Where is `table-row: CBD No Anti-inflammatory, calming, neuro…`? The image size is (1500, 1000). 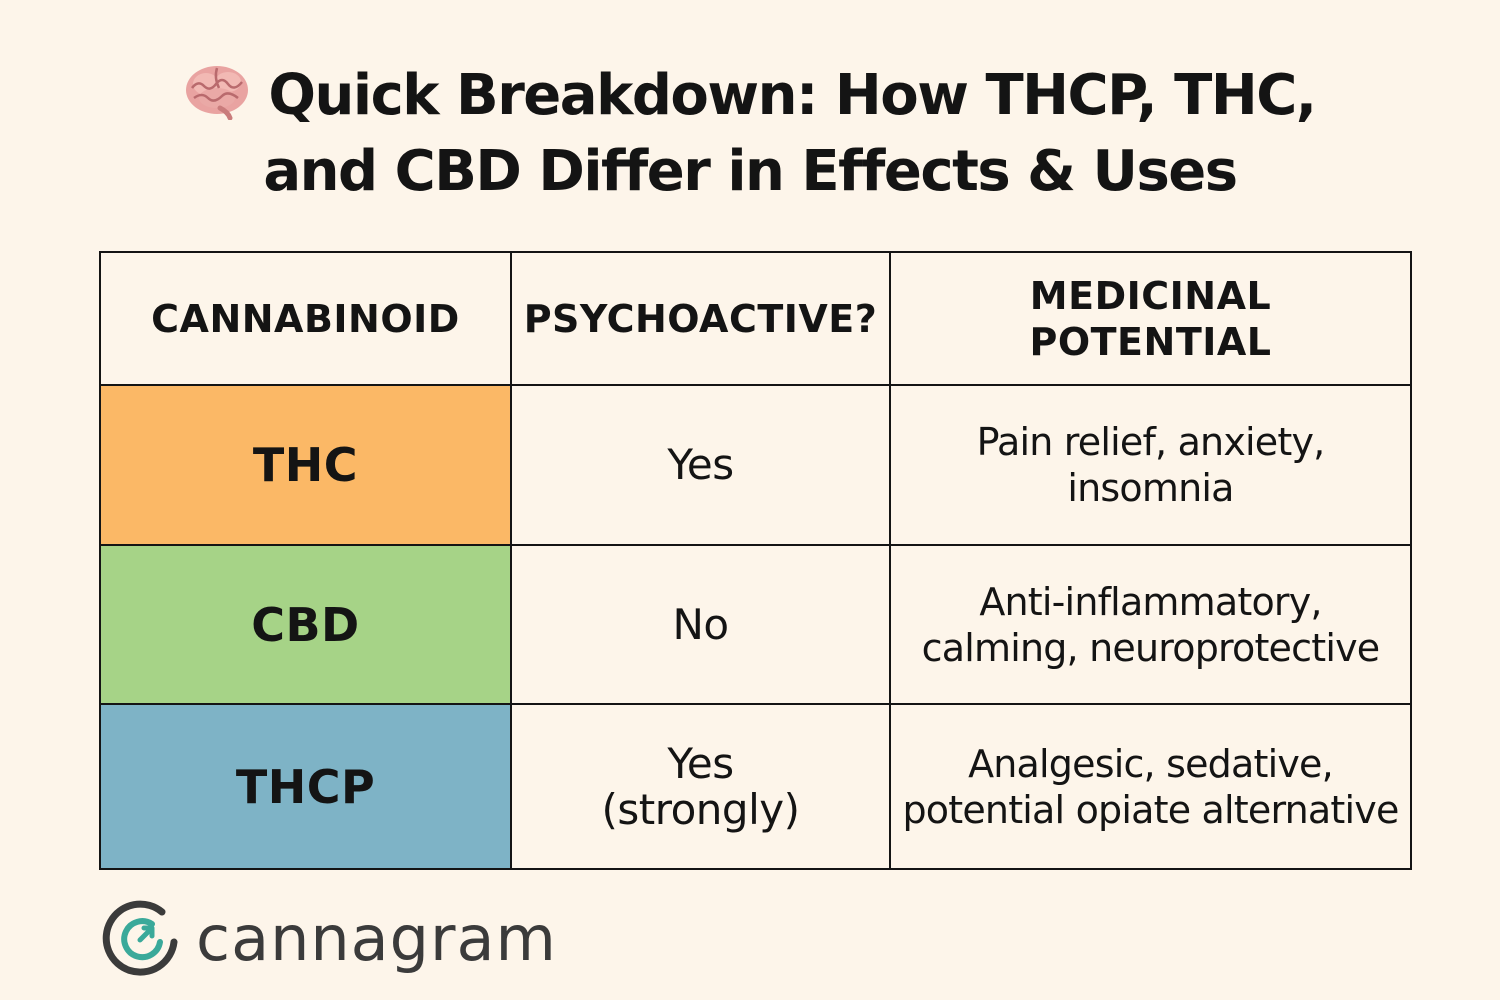 table-row: CBD No Anti-inflammatory, calming, neuro… is located at coordinates (755, 624).